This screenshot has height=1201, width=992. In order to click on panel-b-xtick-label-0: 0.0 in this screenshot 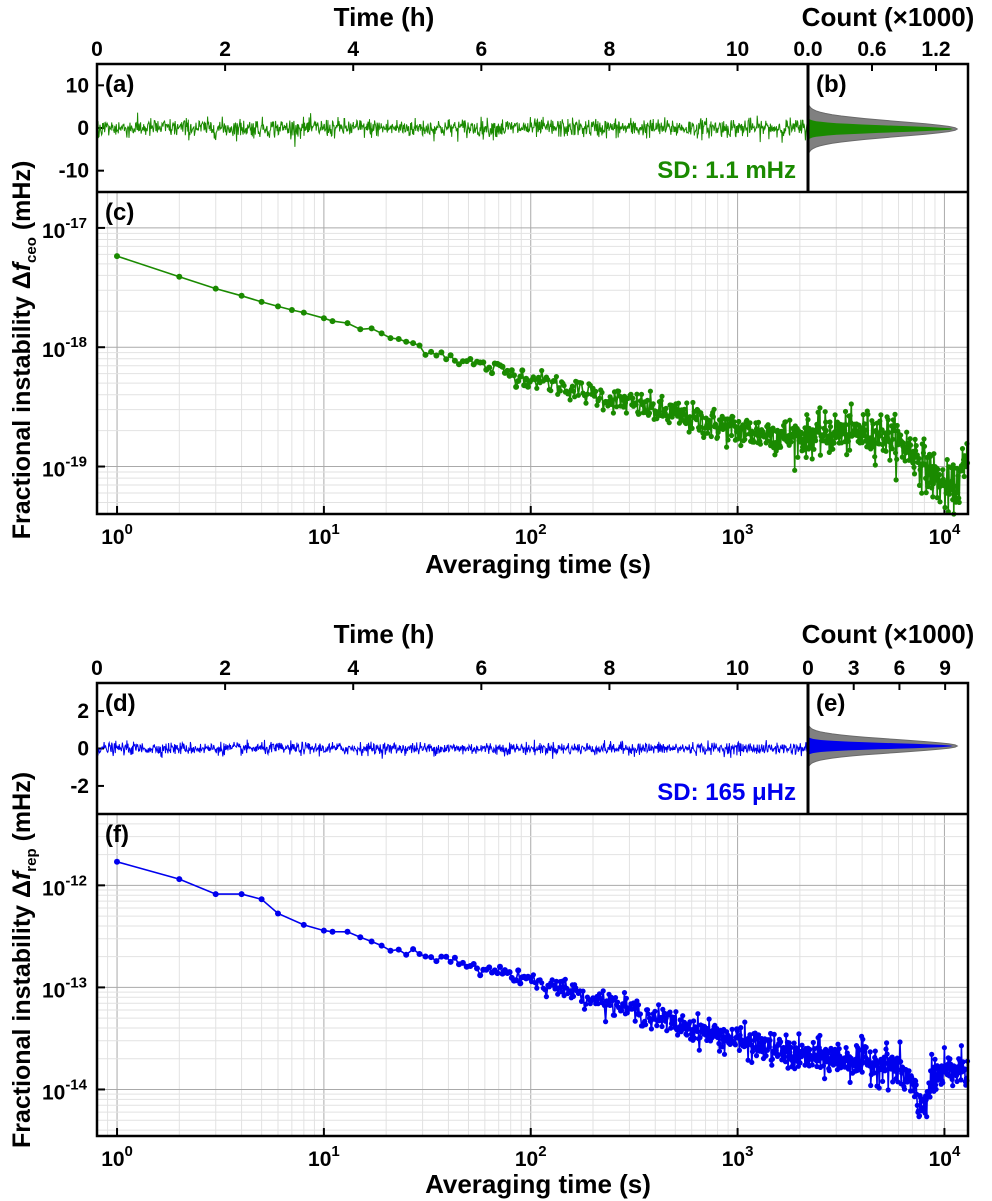, I will do `click(807, 49)`.